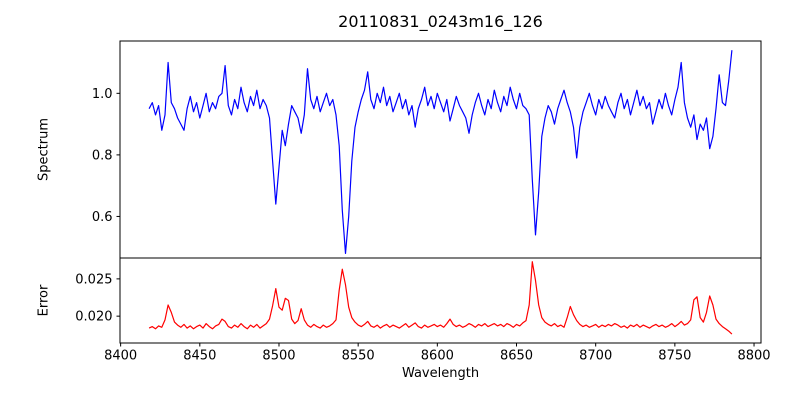  What do you see at coordinates (120, 356) in the screenshot?
I see `x-tick-label: 8400` at bounding box center [120, 356].